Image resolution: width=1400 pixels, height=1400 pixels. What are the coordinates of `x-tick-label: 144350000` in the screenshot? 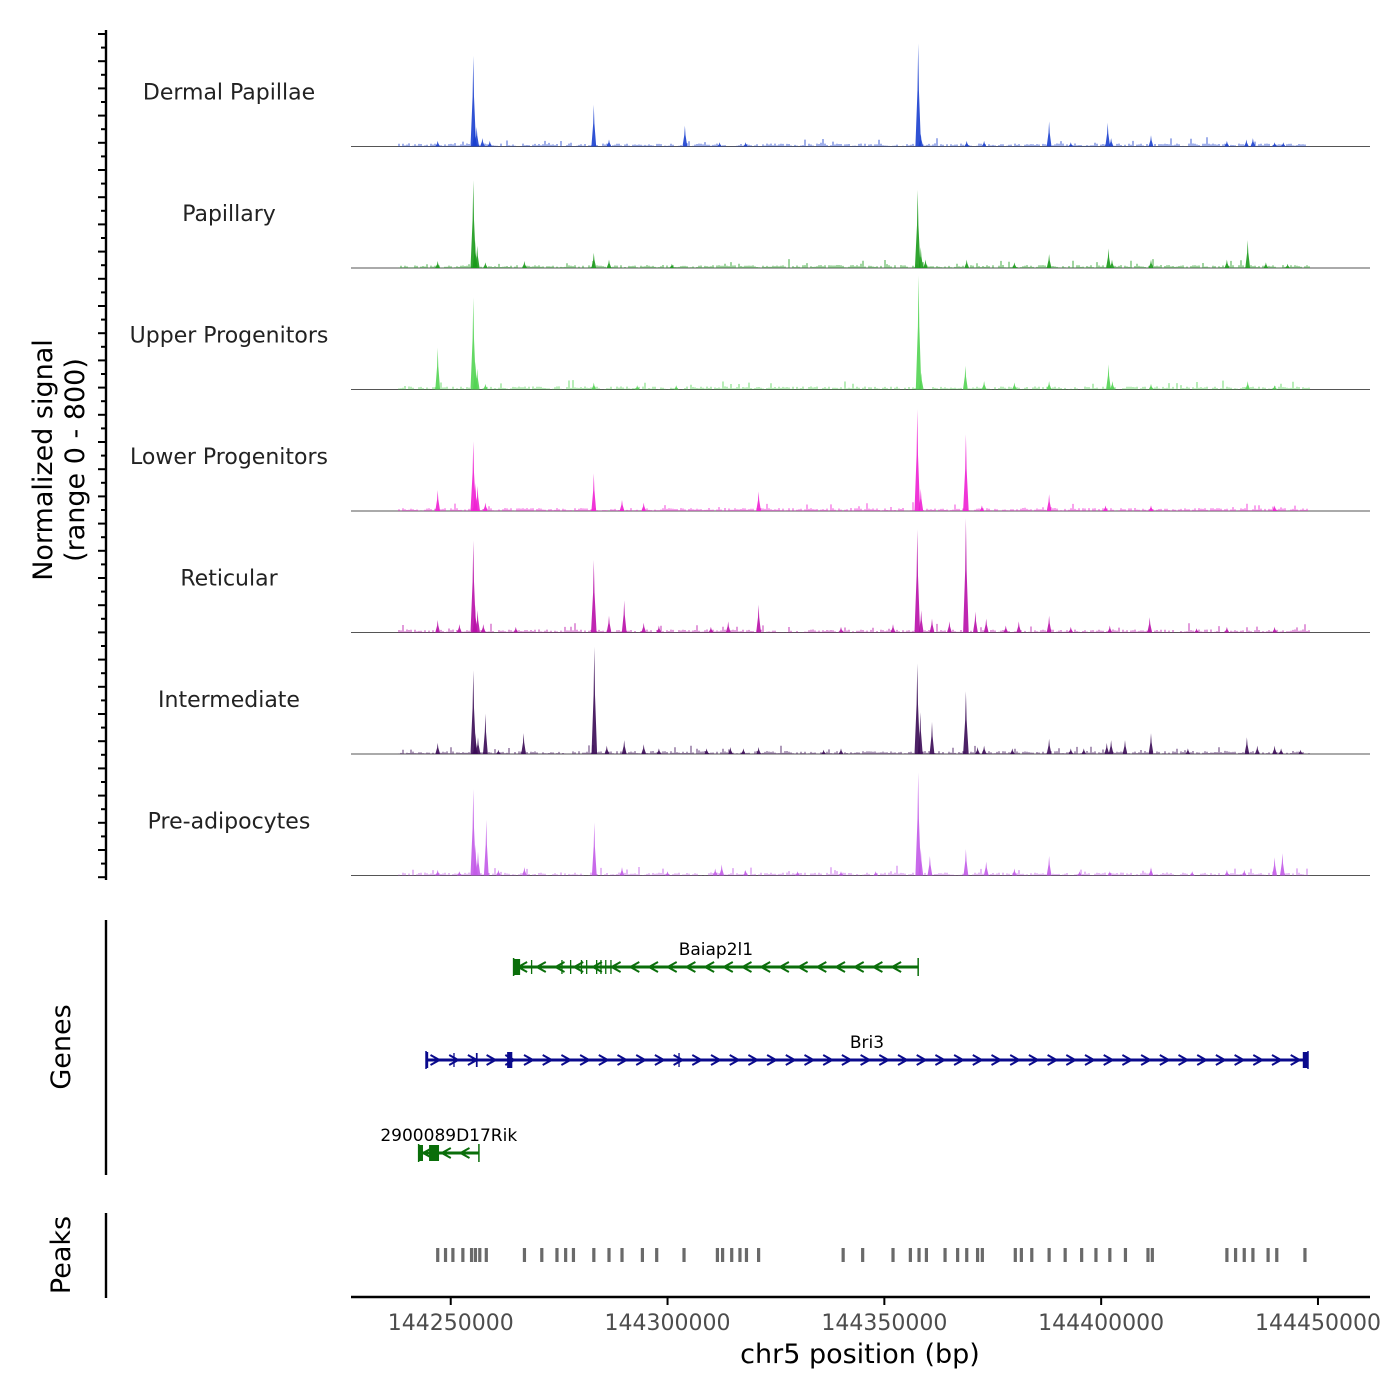 It's located at (884, 1323).